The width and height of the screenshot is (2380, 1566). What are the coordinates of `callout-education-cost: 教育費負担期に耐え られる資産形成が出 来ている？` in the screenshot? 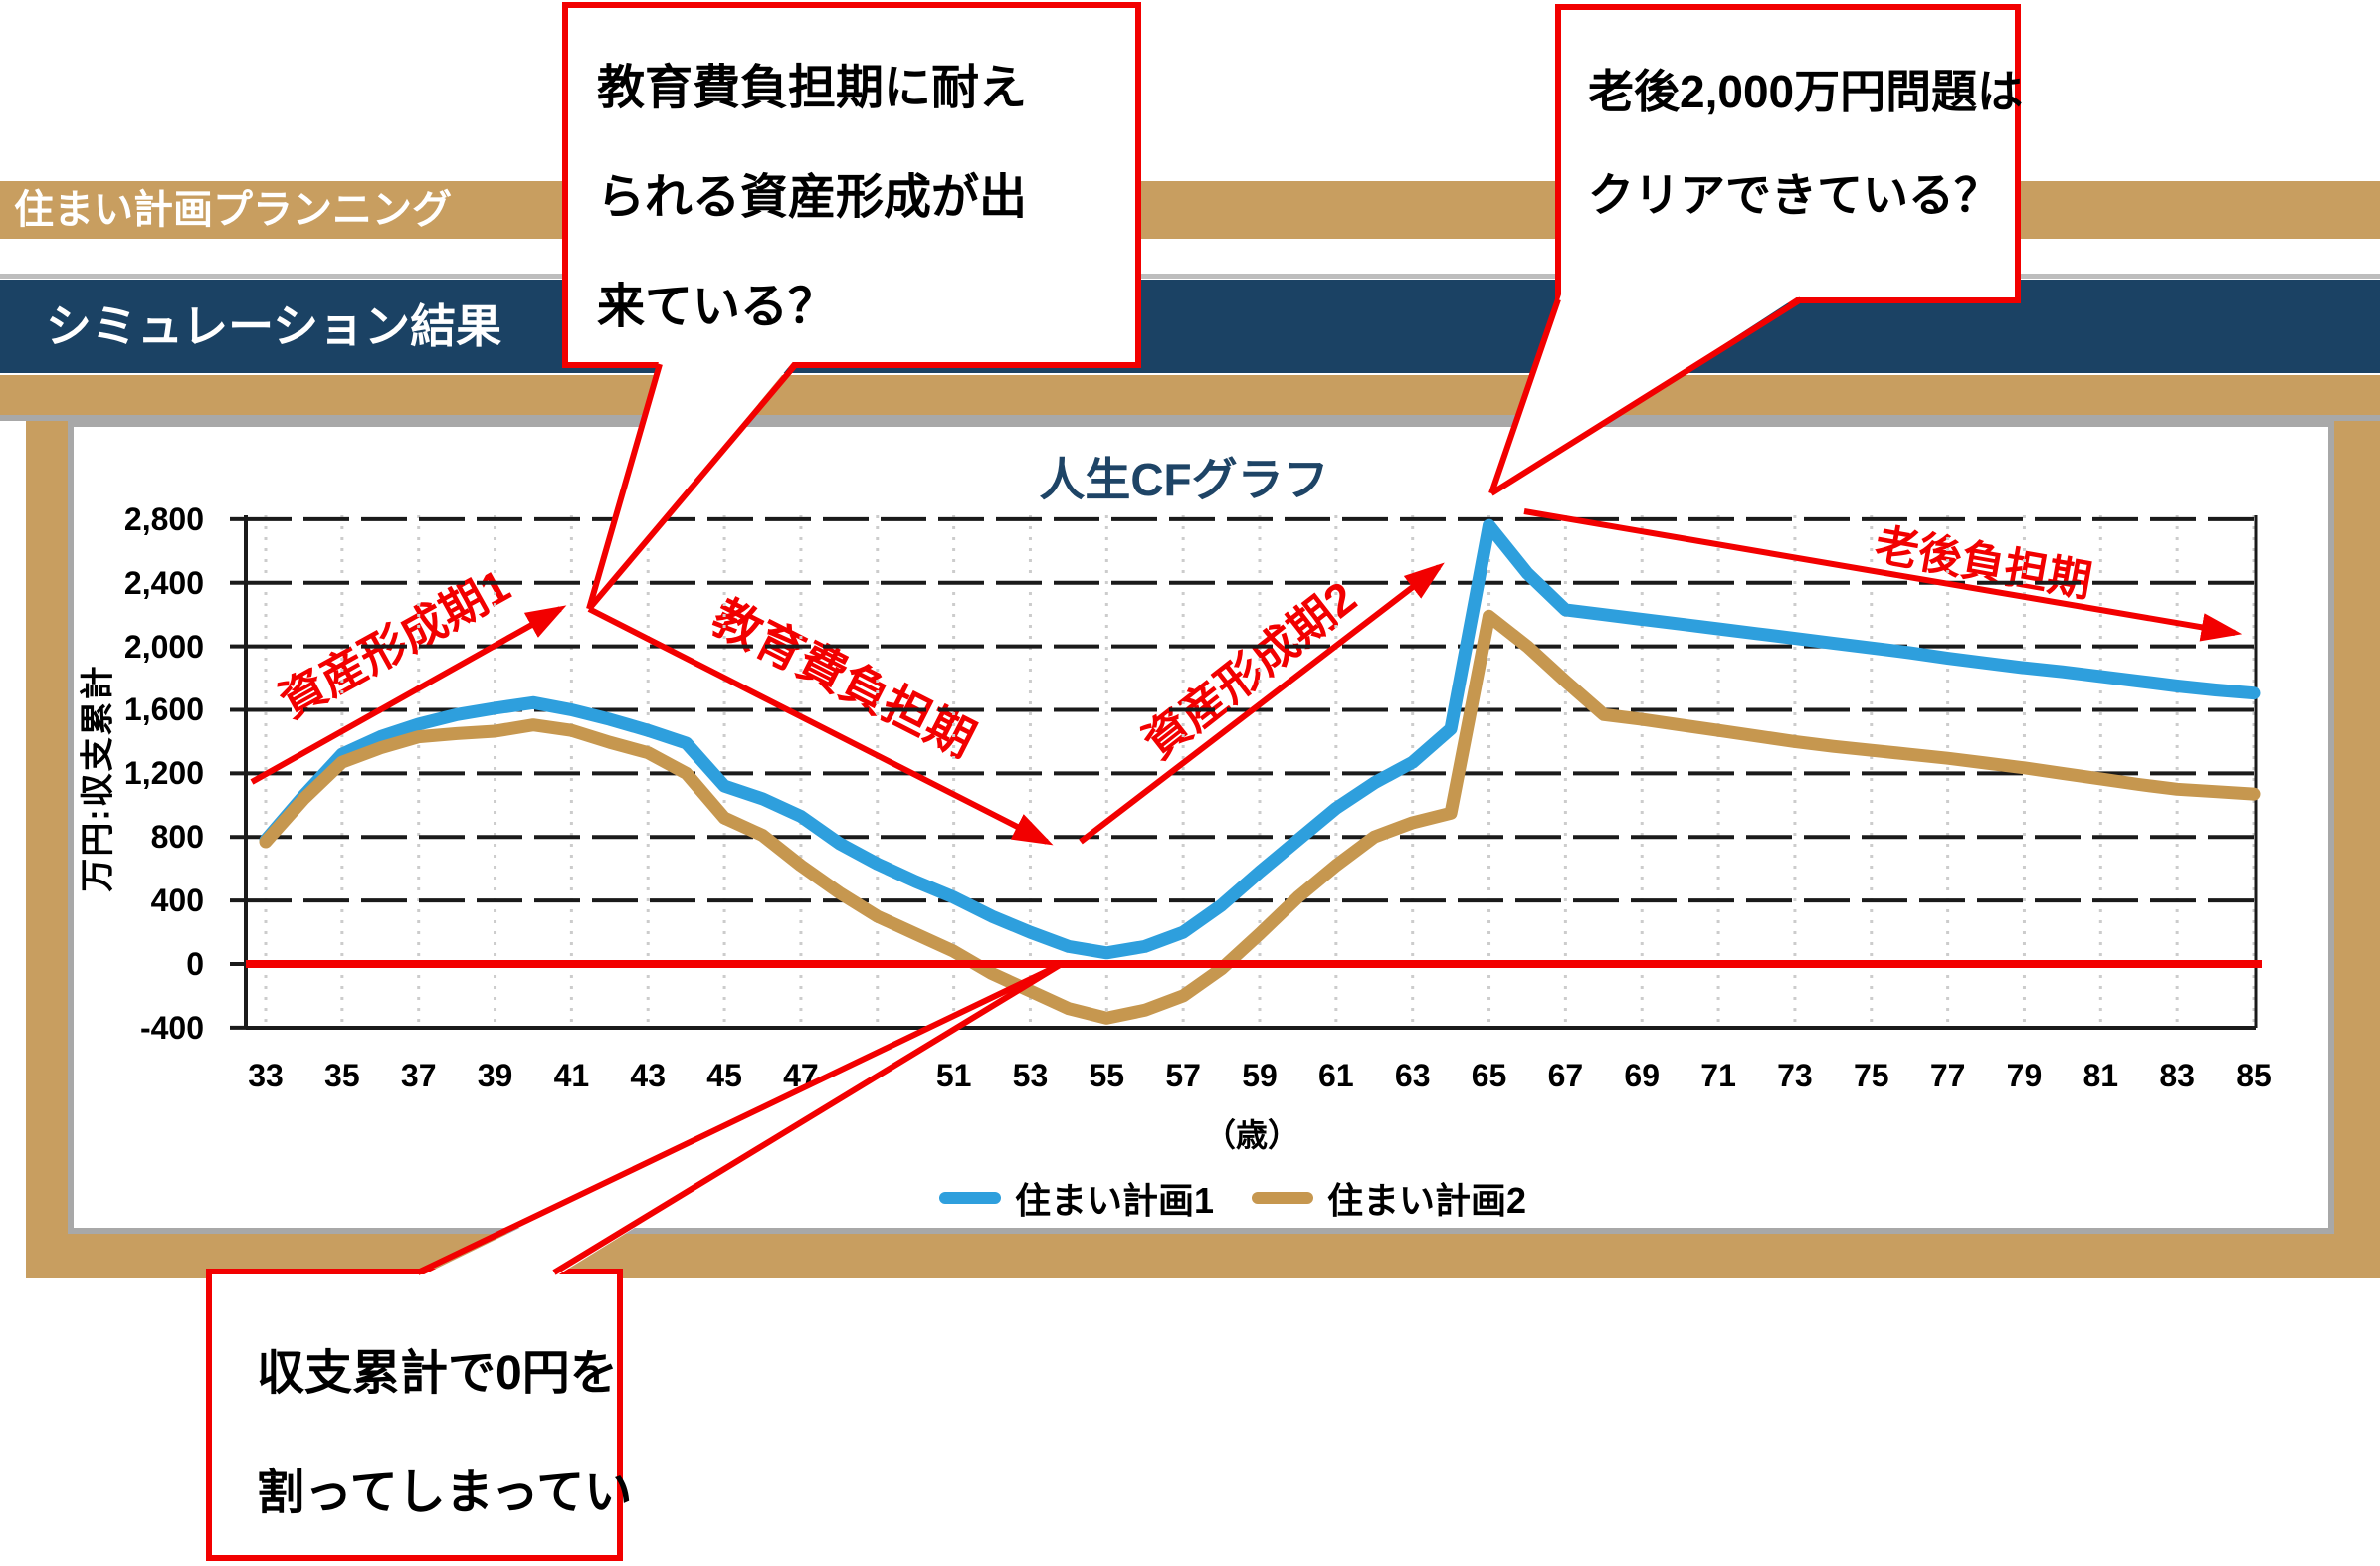 It's located at (851, 185).